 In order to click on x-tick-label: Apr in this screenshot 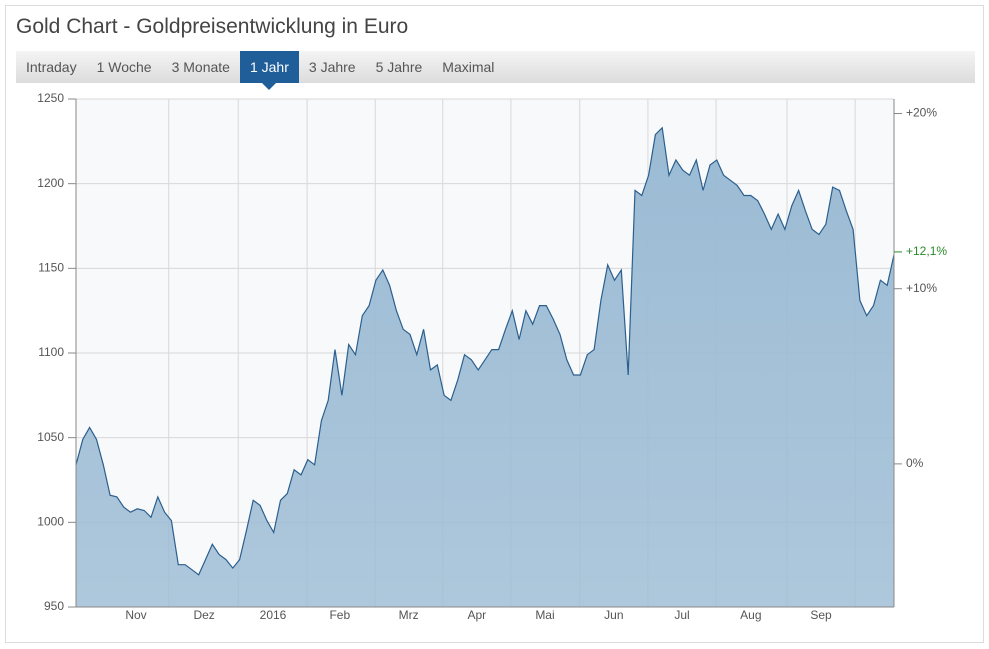, I will do `click(476, 615)`.